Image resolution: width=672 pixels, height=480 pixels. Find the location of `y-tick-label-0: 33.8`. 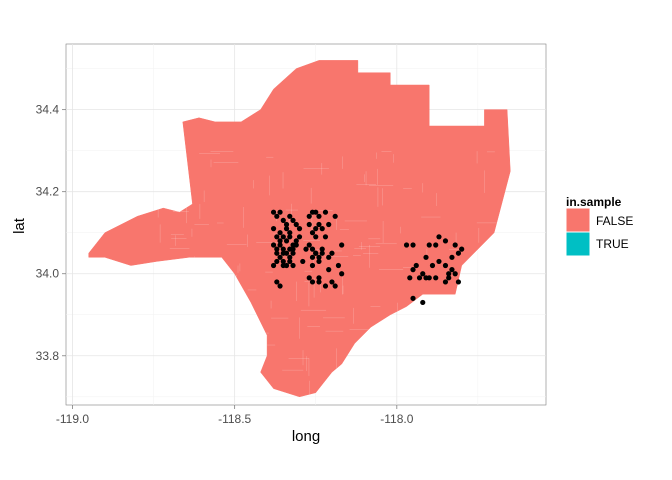

y-tick-label-0: 33.8 is located at coordinates (48, 356).